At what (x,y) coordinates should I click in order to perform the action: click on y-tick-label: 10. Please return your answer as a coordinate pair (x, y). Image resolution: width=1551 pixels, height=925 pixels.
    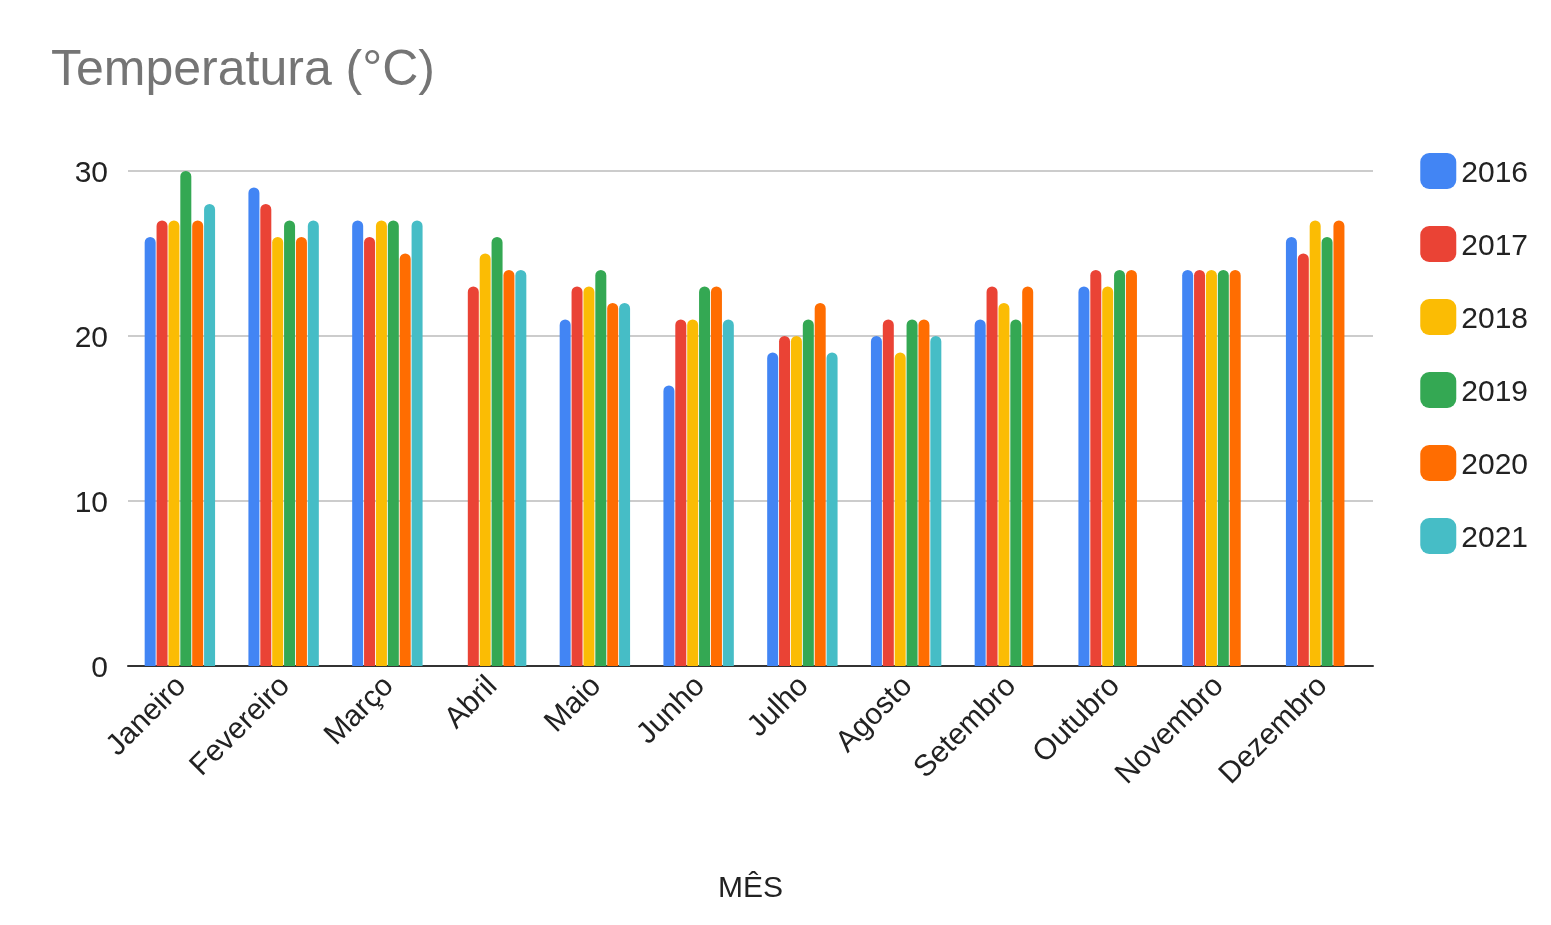
    Looking at the image, I should click on (91, 501).